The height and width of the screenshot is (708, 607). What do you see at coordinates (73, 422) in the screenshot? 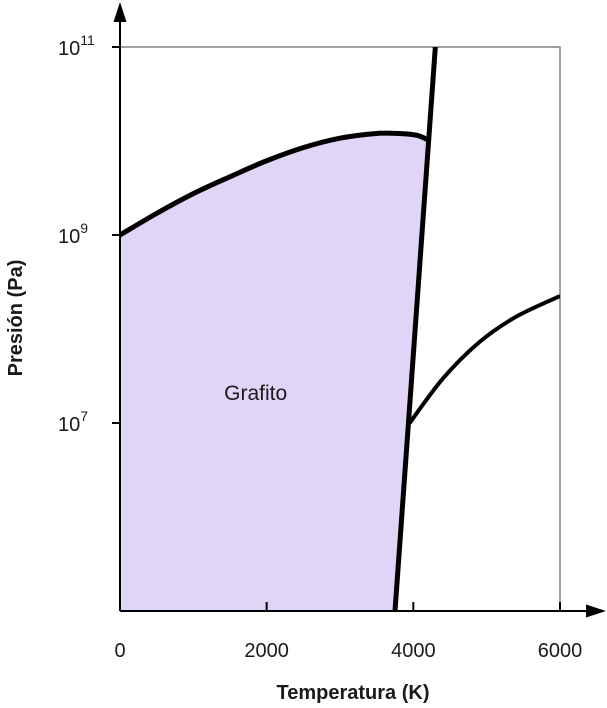
I see `y-tick-label: 10⁷` at bounding box center [73, 422].